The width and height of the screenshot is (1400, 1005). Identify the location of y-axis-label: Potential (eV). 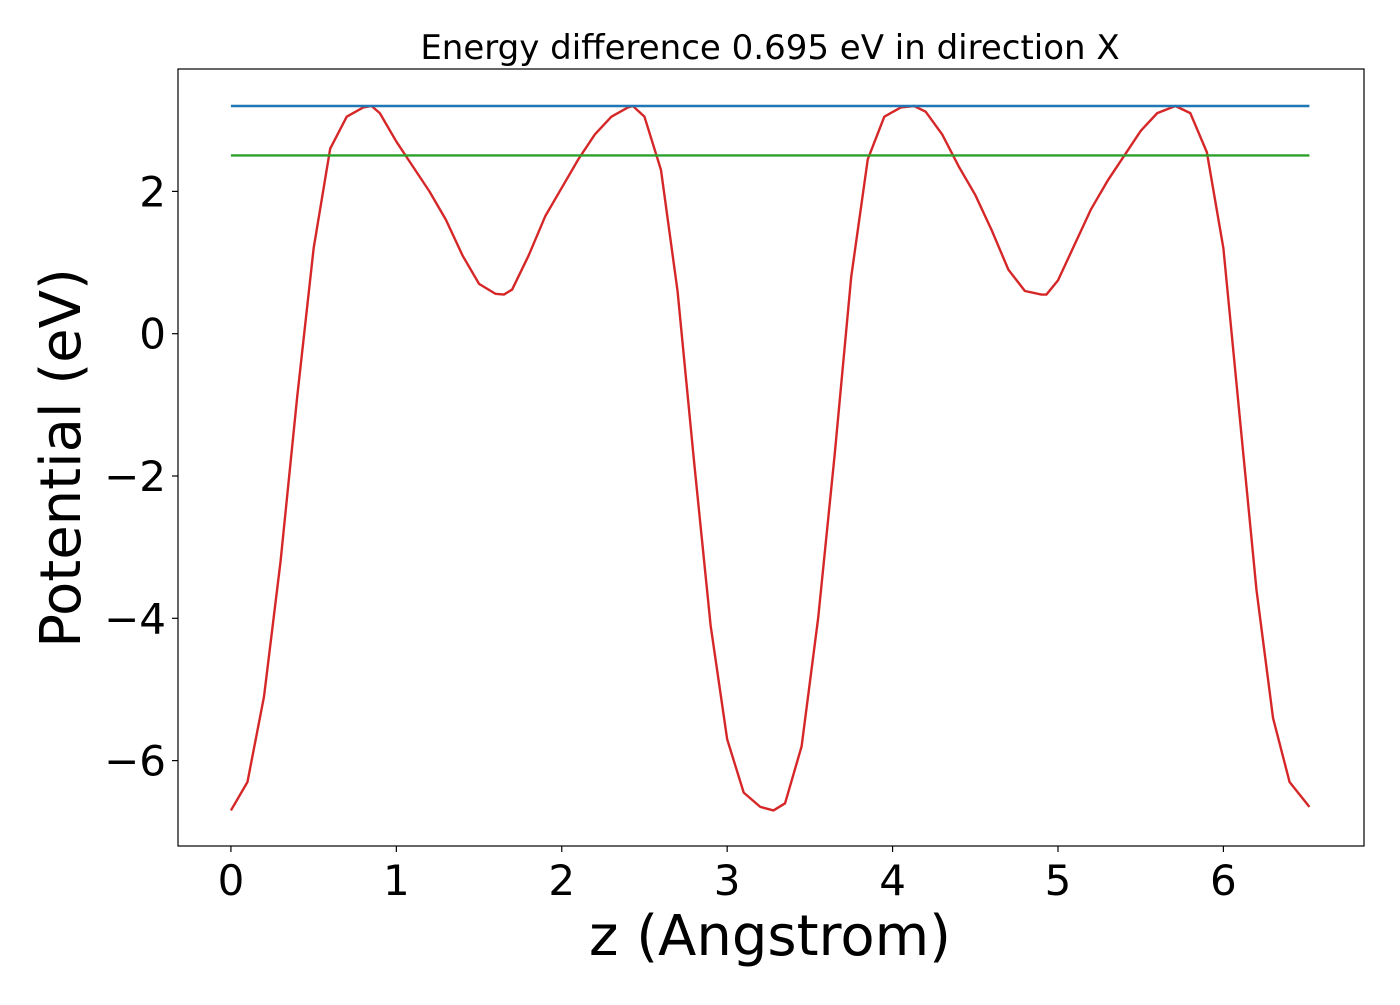
(61, 458).